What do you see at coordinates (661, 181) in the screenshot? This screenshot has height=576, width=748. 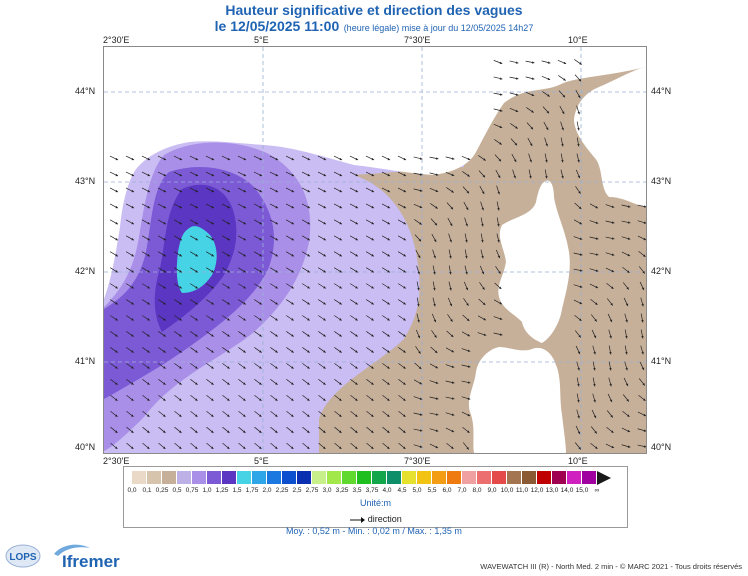 I see `lat-label-right-2: 43°N` at bounding box center [661, 181].